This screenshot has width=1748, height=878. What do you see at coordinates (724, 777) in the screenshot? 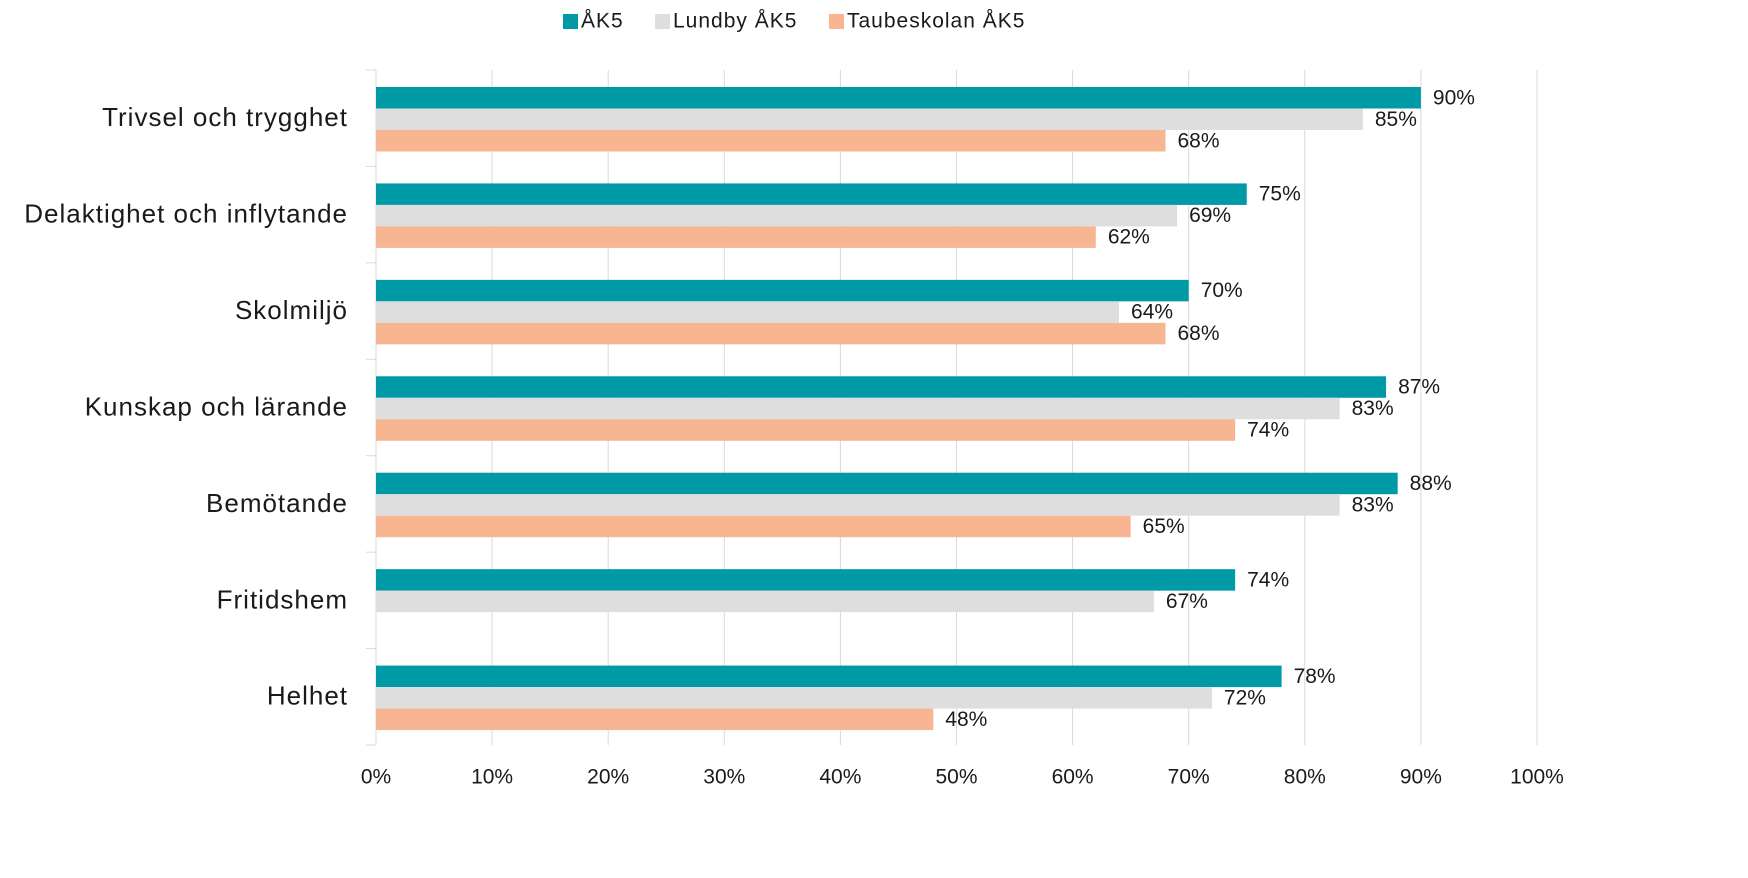
I see `x-tick-label: 30%` at bounding box center [724, 777].